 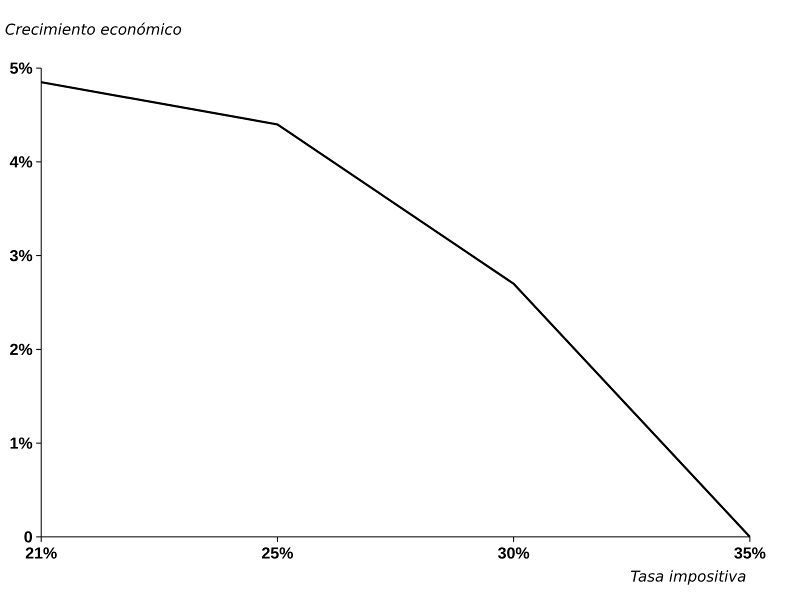 I want to click on x-tick-label: 30%, so click(x=514, y=553).